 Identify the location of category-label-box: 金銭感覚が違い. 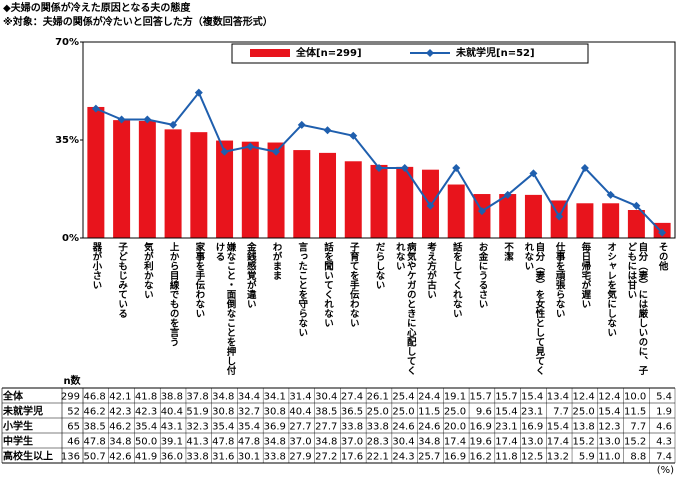
(250, 313).